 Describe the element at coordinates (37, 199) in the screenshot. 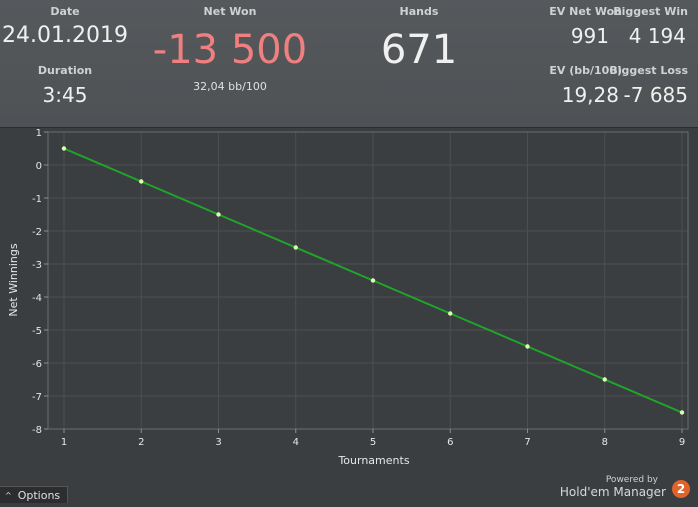

I see `y-tick-label: -1` at that location.